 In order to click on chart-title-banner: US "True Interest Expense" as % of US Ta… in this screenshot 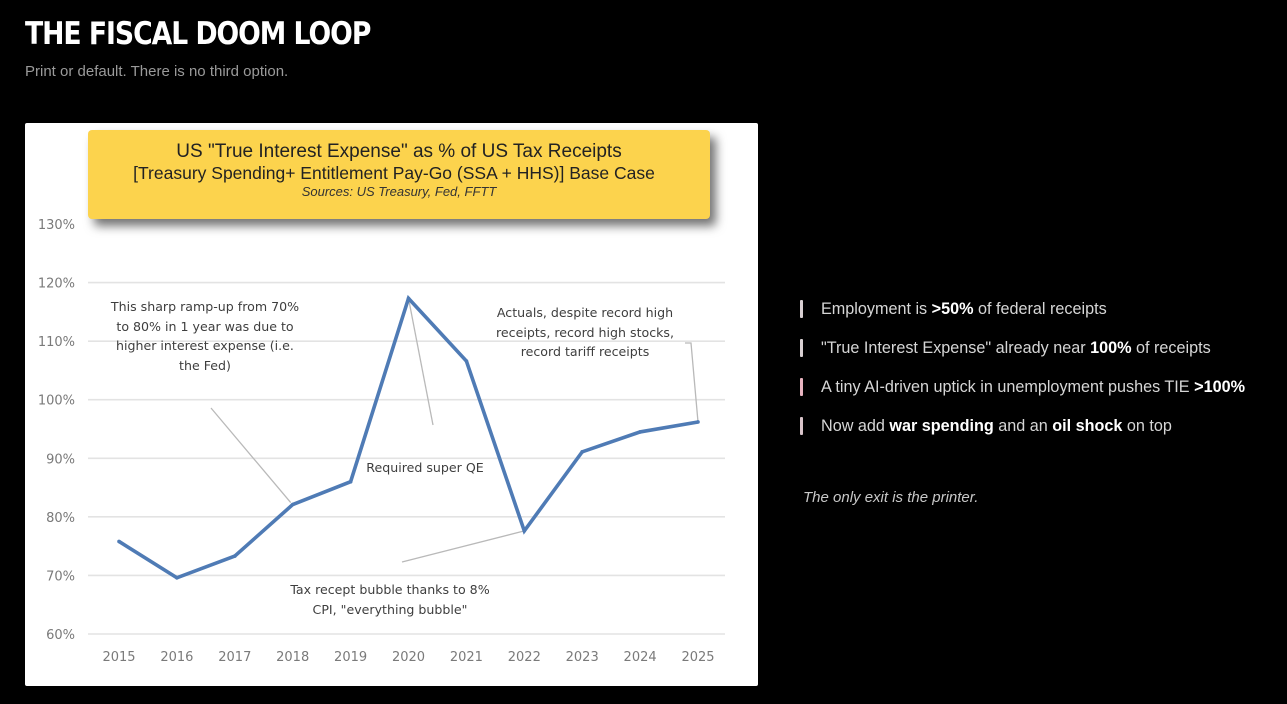, I will do `click(399, 174)`.